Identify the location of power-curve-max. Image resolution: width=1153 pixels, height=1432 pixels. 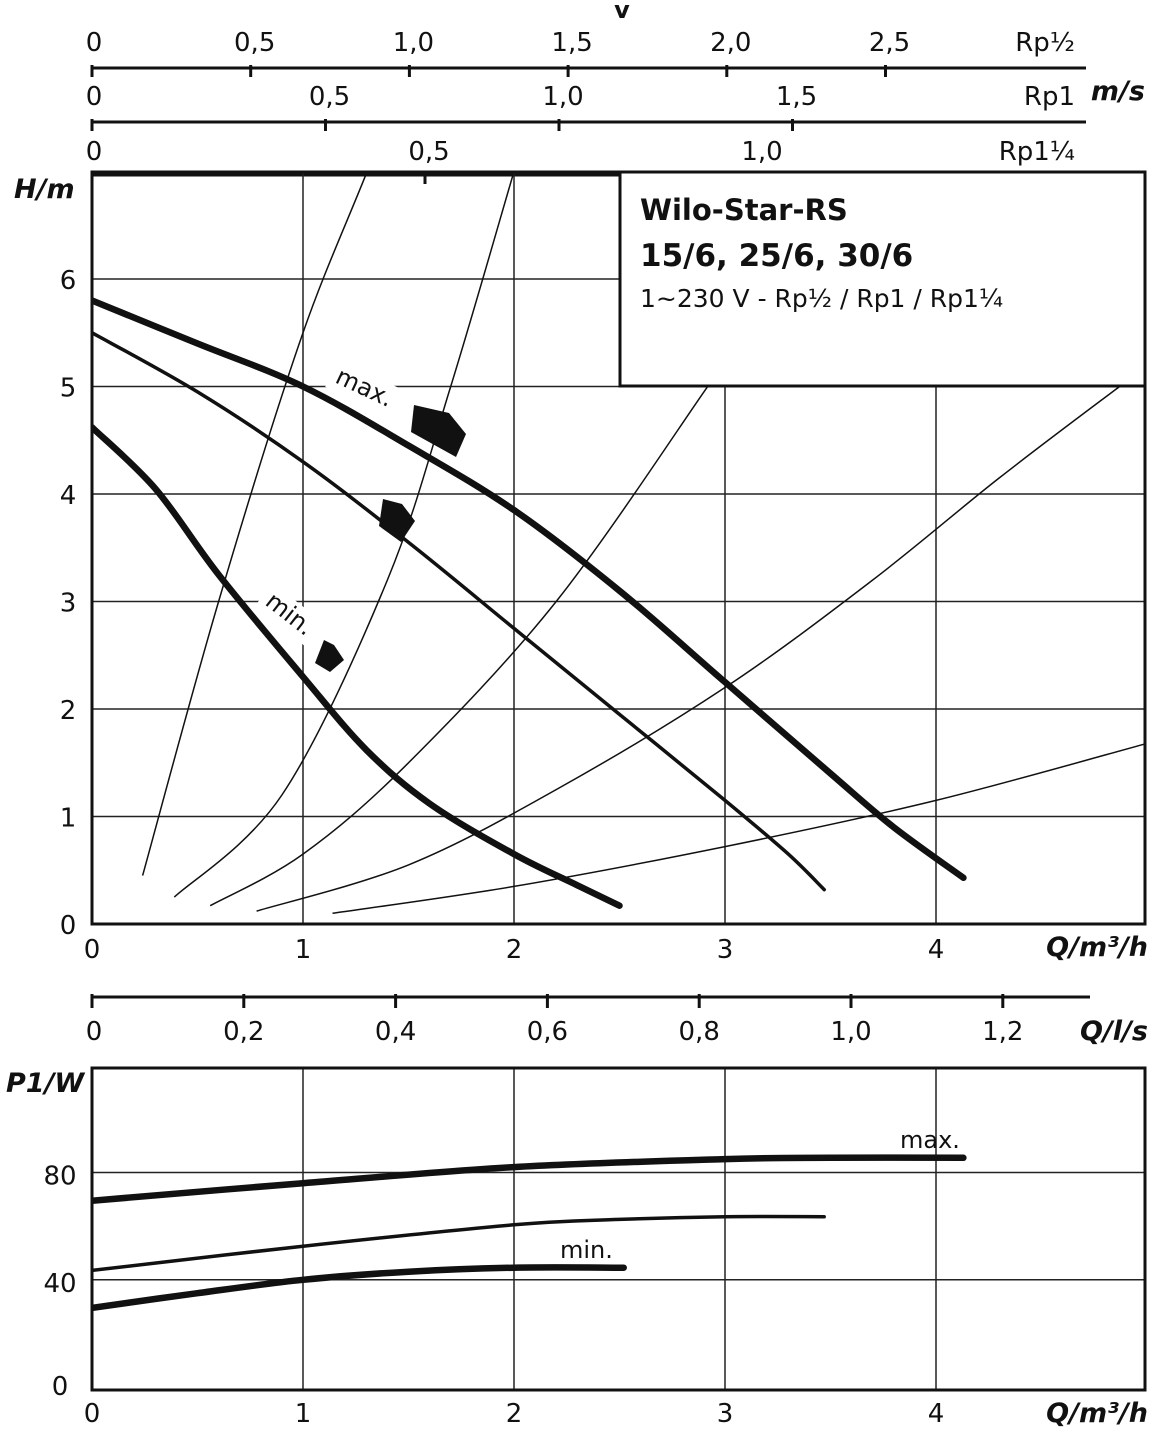
(529, 1179).